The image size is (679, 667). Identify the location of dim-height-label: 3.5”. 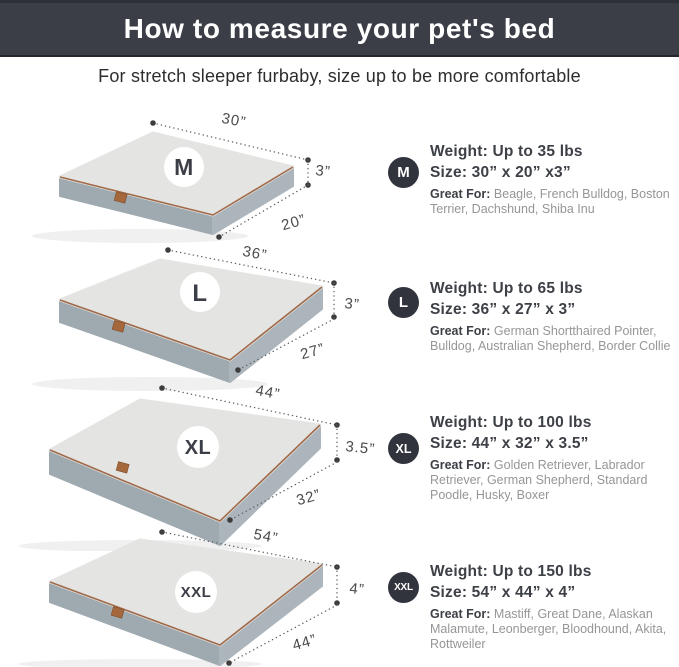
(360, 448).